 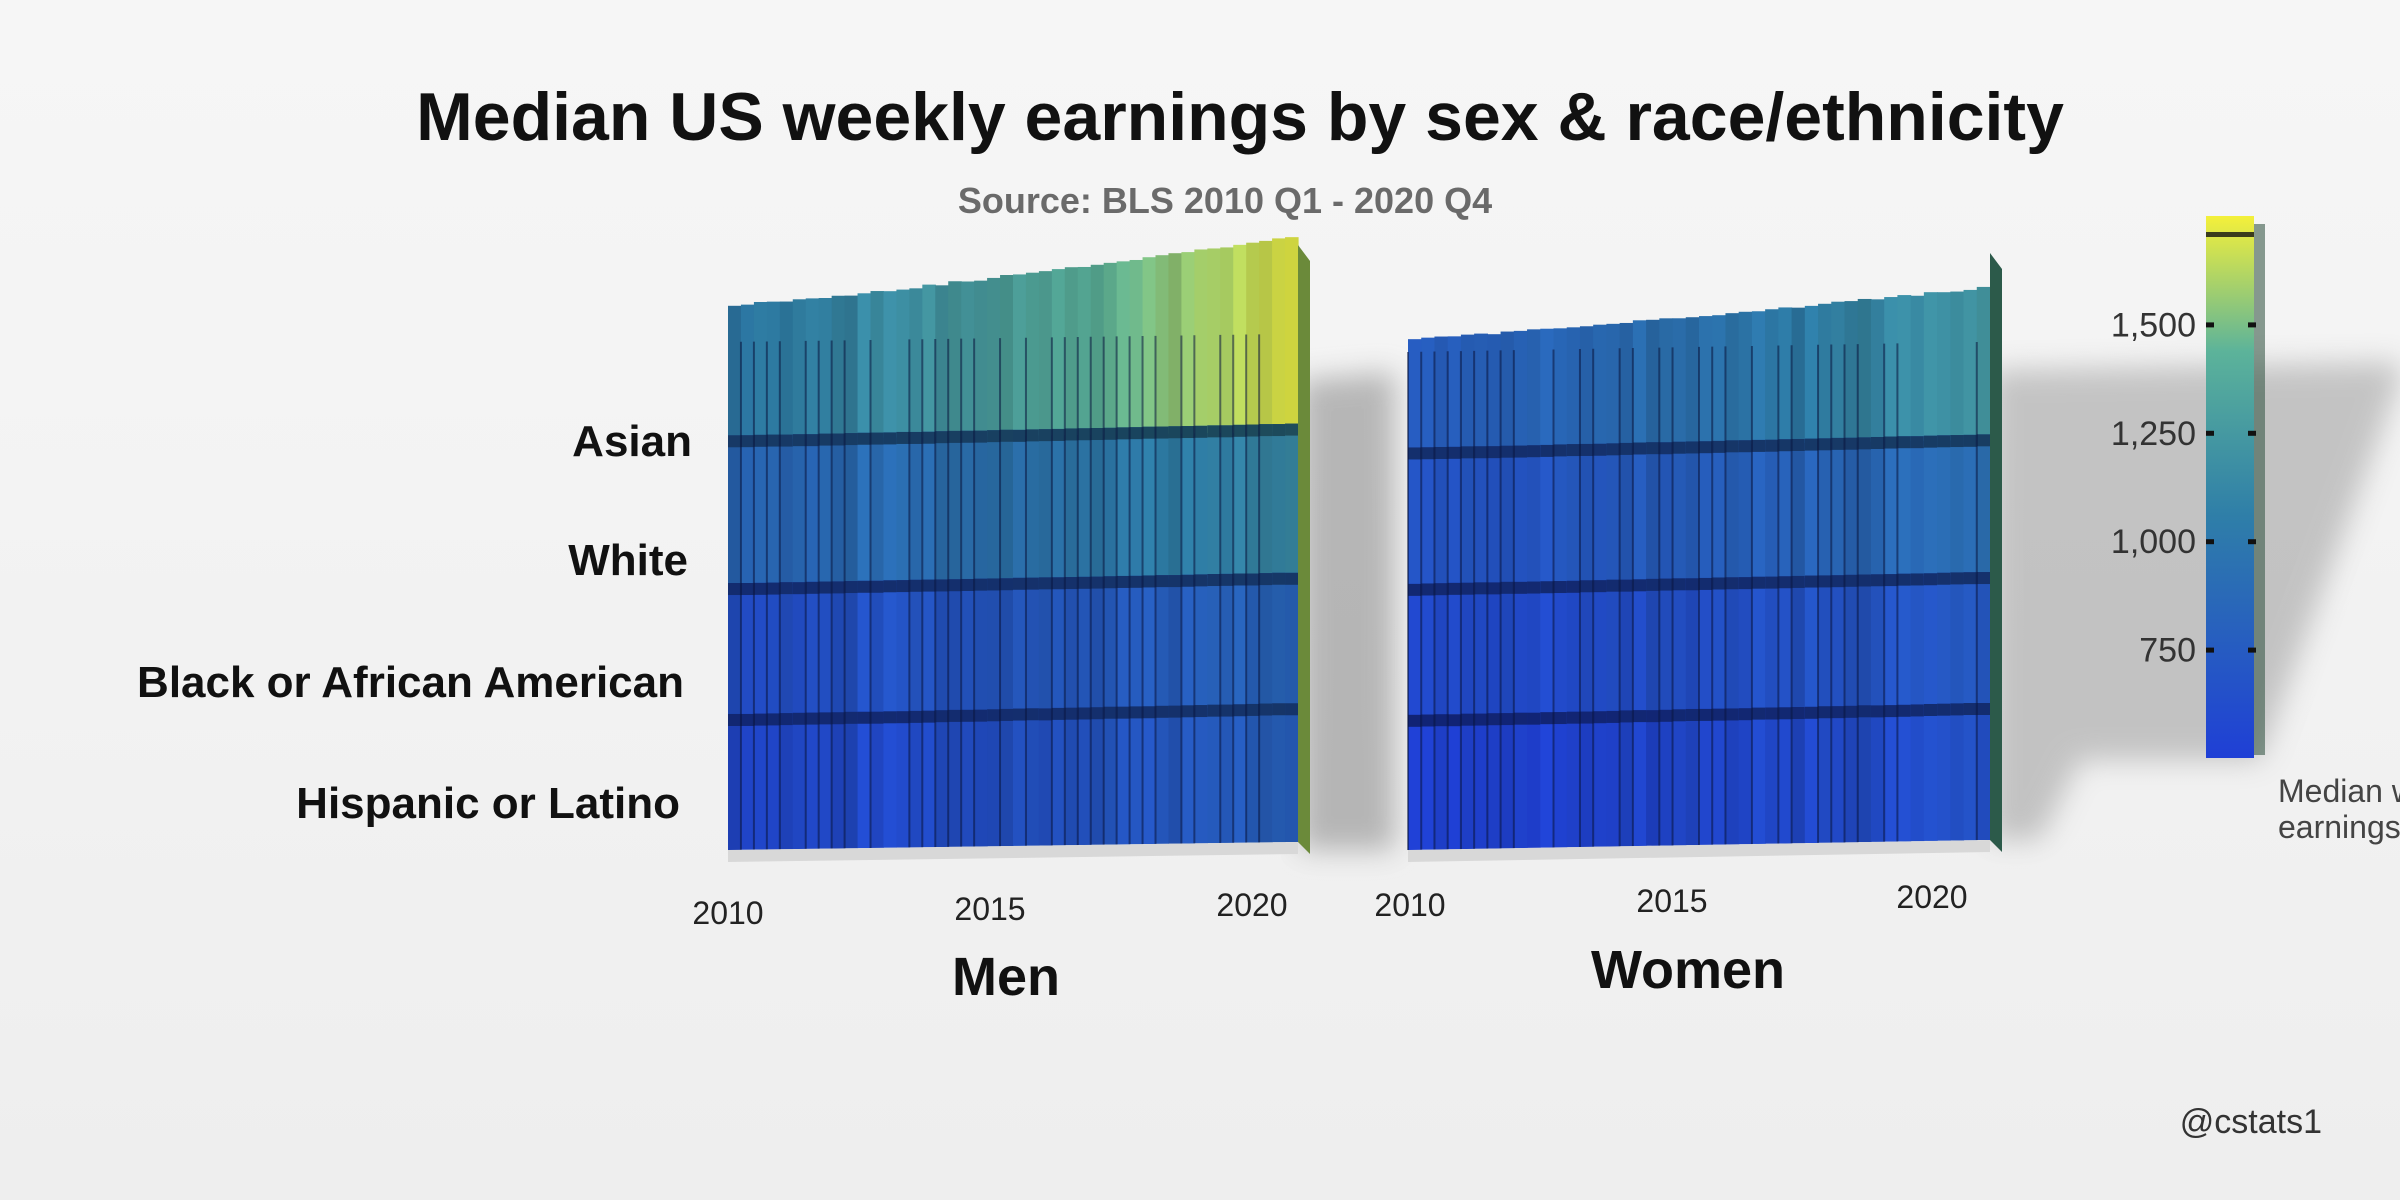 I want to click on heat-cell-women-hispanic-q32, so click(x=1825, y=774).